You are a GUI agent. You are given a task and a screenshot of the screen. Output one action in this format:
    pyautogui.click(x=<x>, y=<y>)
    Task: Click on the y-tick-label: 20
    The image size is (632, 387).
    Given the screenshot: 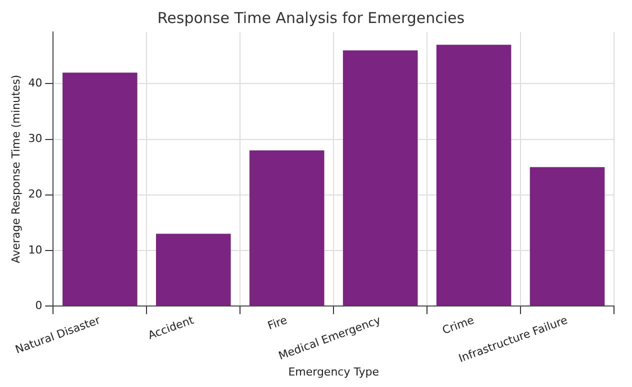 What is the action you would take?
    pyautogui.click(x=35, y=194)
    